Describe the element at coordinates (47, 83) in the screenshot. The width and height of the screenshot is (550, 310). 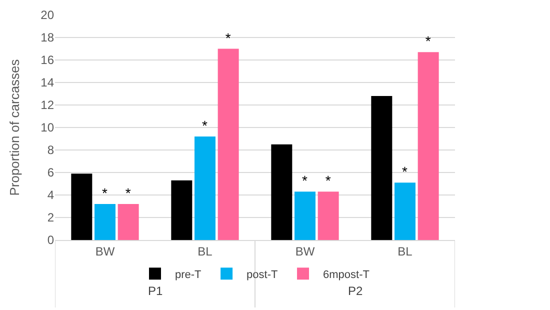
I see `y-tick-label: 14` at that location.